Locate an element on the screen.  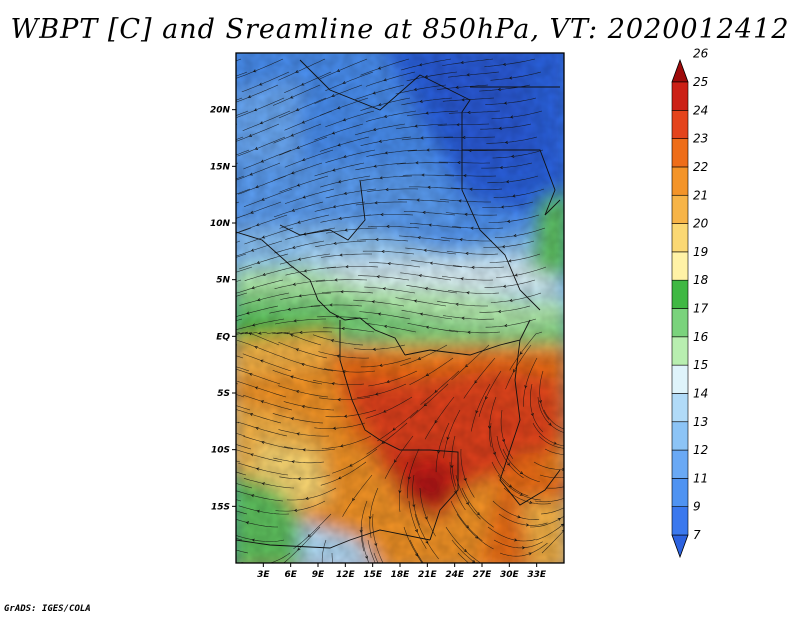
credit-label: GrADS: IGES/COLA is located at coordinates (47, 609).